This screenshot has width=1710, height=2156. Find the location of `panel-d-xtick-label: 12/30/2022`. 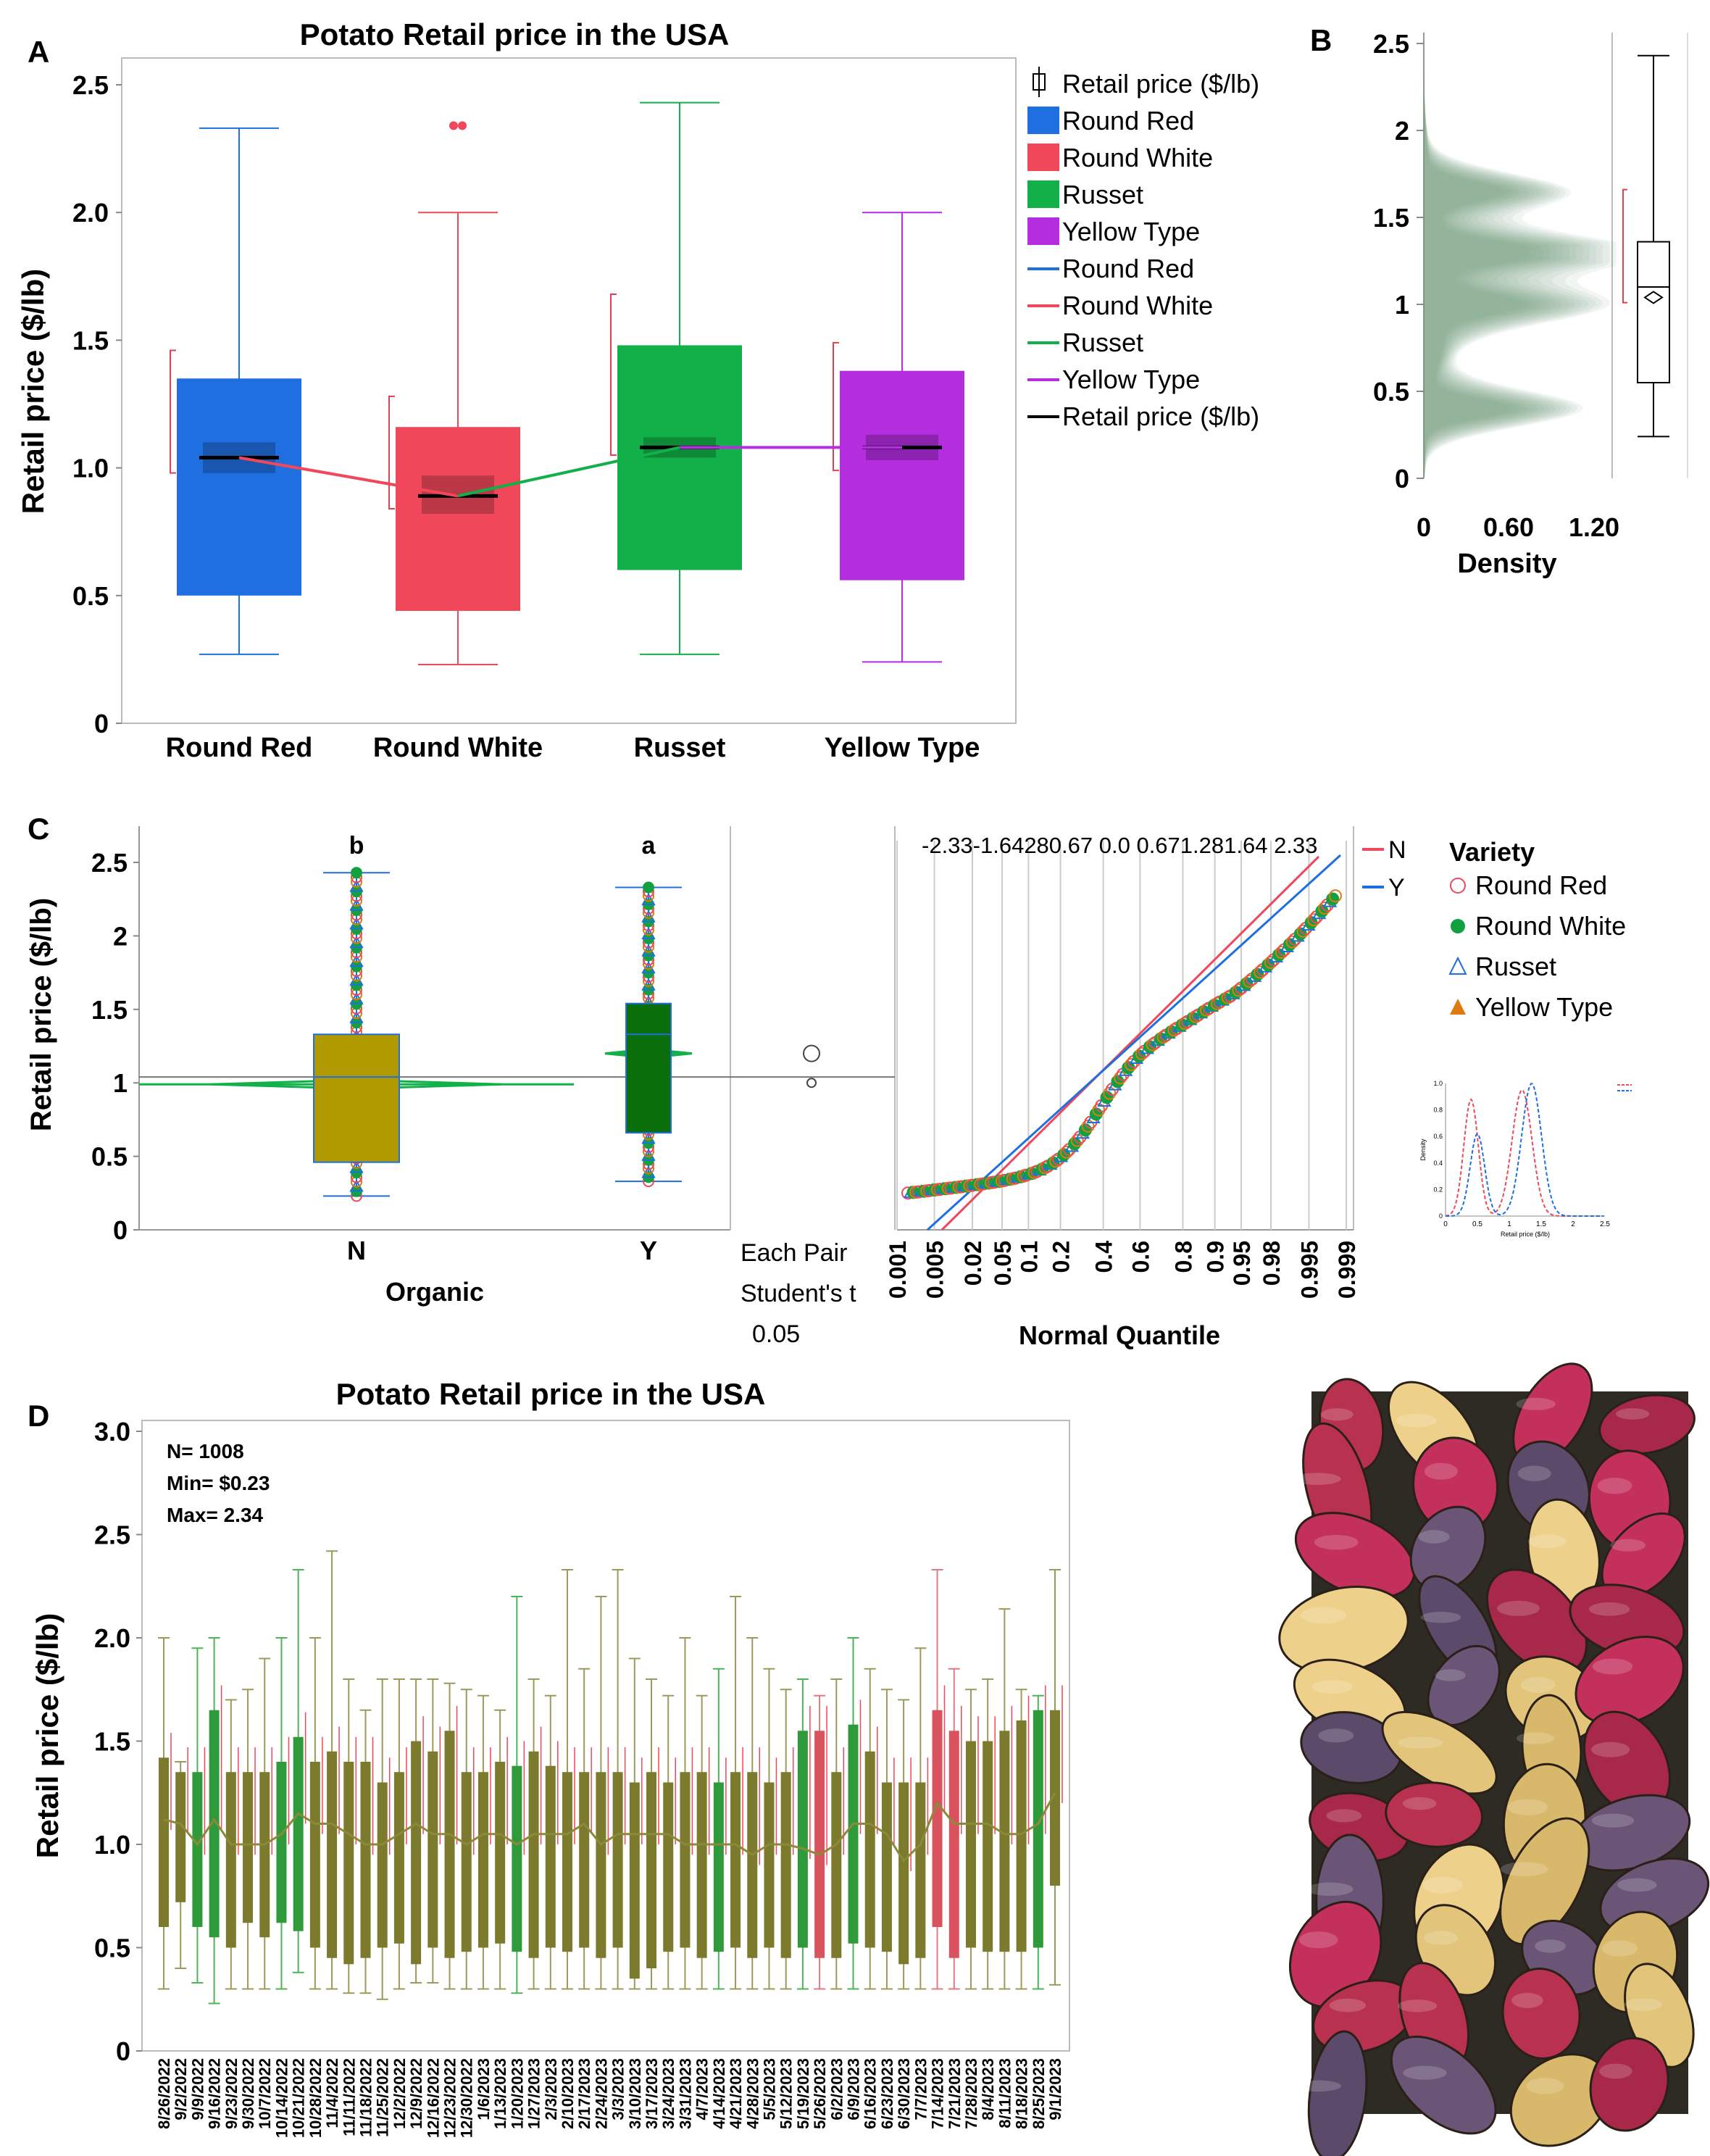

panel-d-xtick-label: 12/30/2022 is located at coordinates (467, 2098).